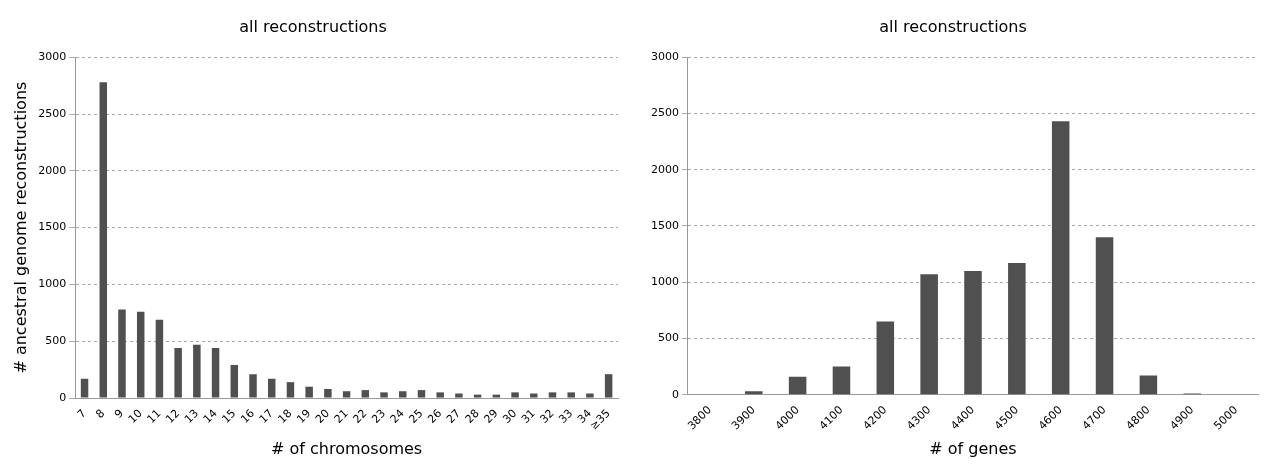 This screenshot has height=472, width=1287. I want to click on x-tick-label: 22, so click(360, 416).